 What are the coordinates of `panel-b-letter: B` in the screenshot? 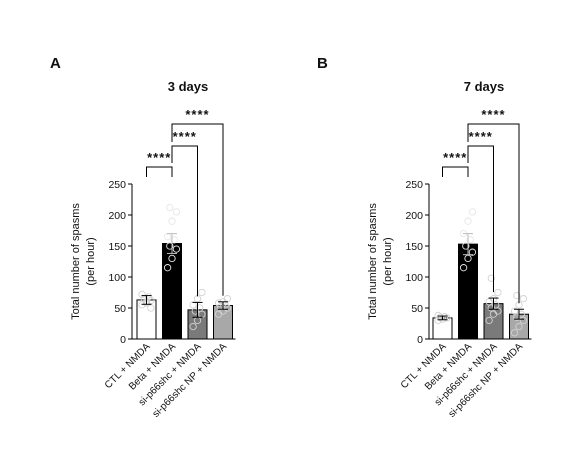 It's located at (322, 63).